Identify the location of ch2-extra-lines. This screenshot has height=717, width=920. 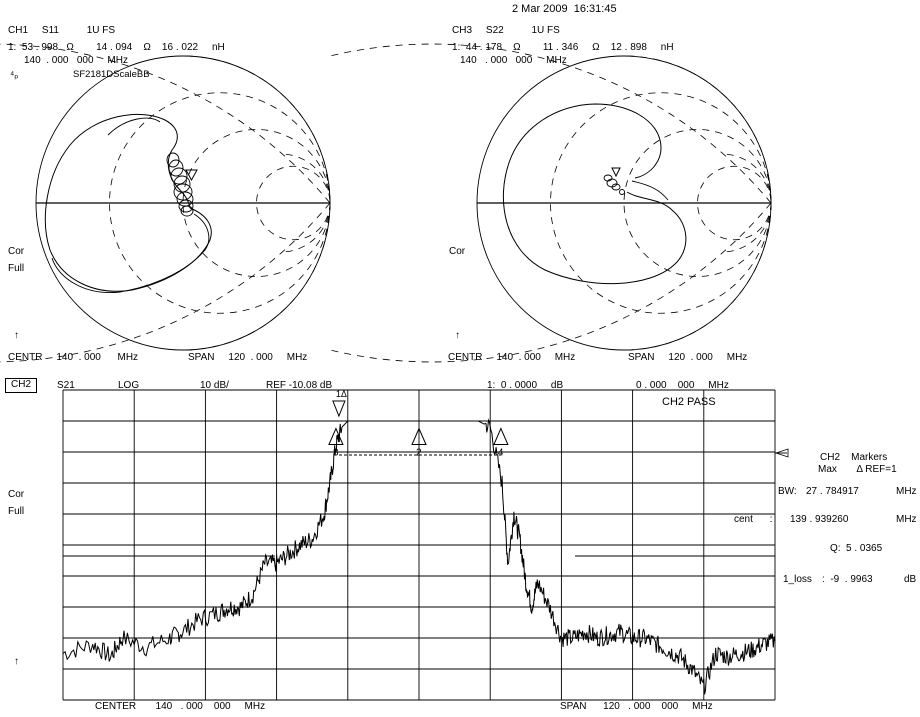
(425, 504).